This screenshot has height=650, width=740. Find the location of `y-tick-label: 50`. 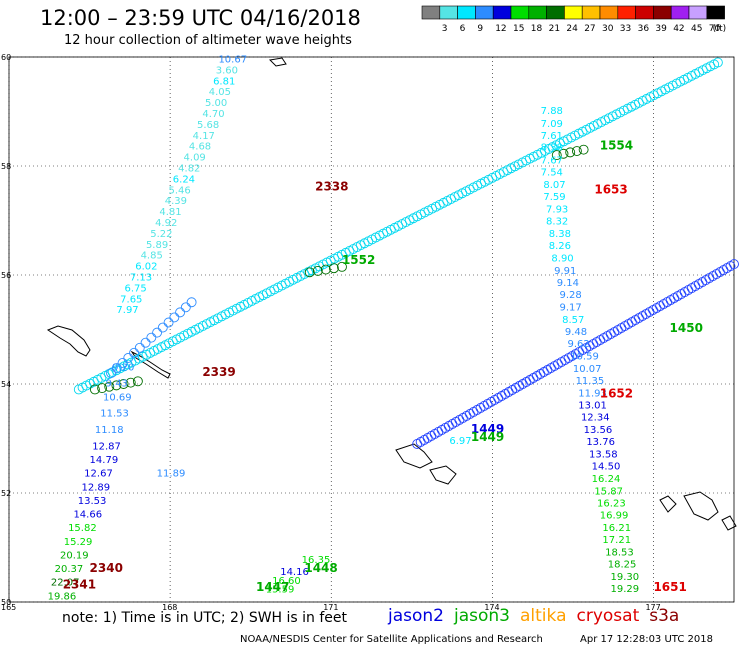

y-tick-label: 50 is located at coordinates (6, 602).